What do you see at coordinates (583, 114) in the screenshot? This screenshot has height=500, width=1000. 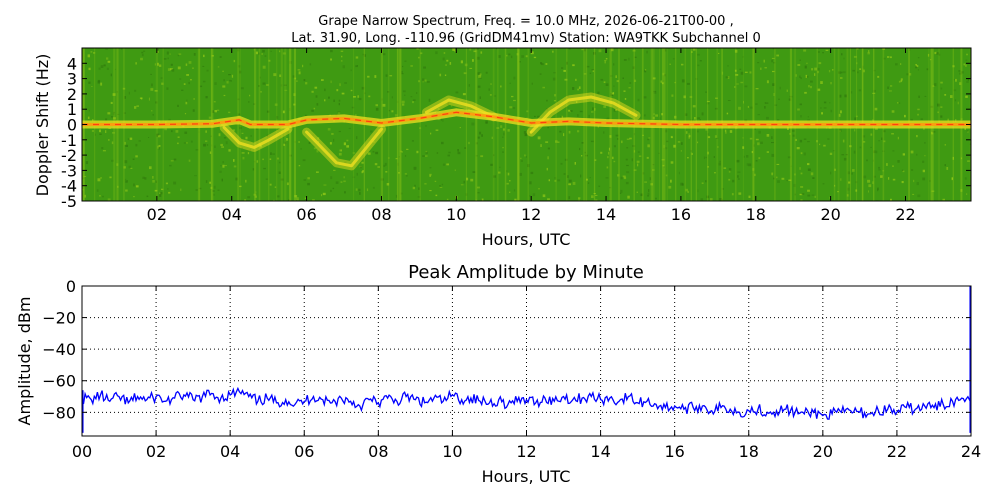 I see `spectrogram-diffuse-trace` at bounding box center [583, 114].